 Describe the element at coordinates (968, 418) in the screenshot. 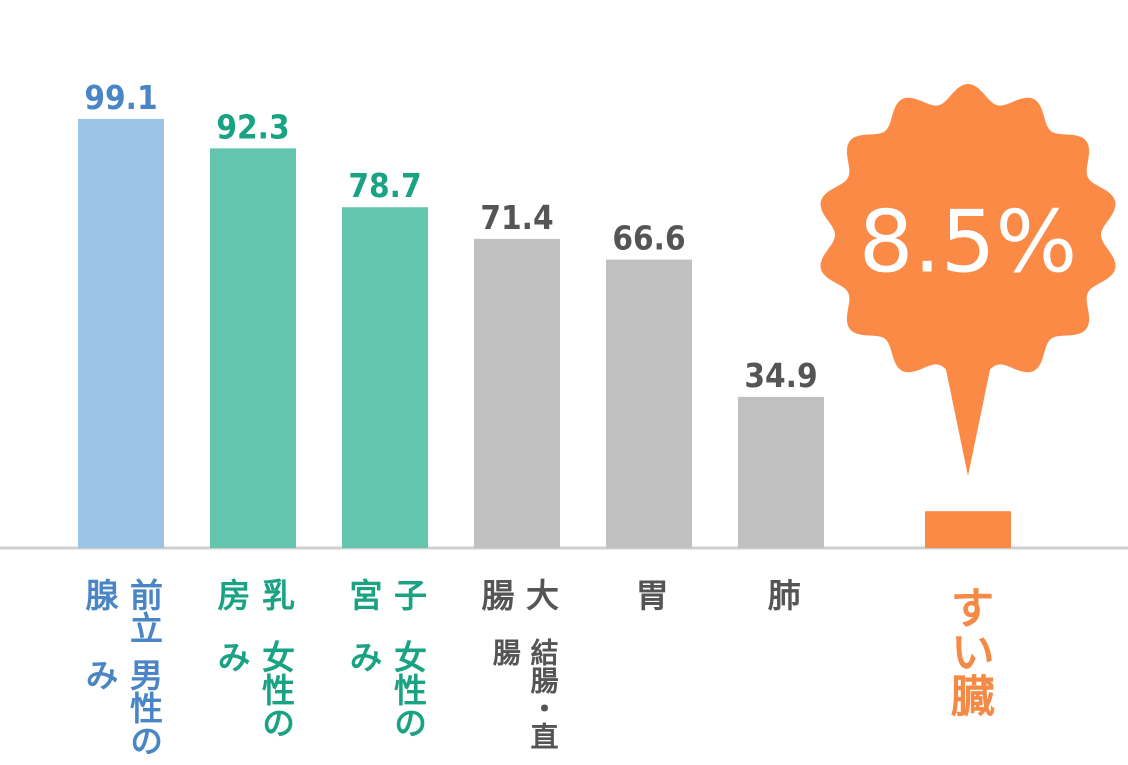

I see `callout-pointer` at that location.